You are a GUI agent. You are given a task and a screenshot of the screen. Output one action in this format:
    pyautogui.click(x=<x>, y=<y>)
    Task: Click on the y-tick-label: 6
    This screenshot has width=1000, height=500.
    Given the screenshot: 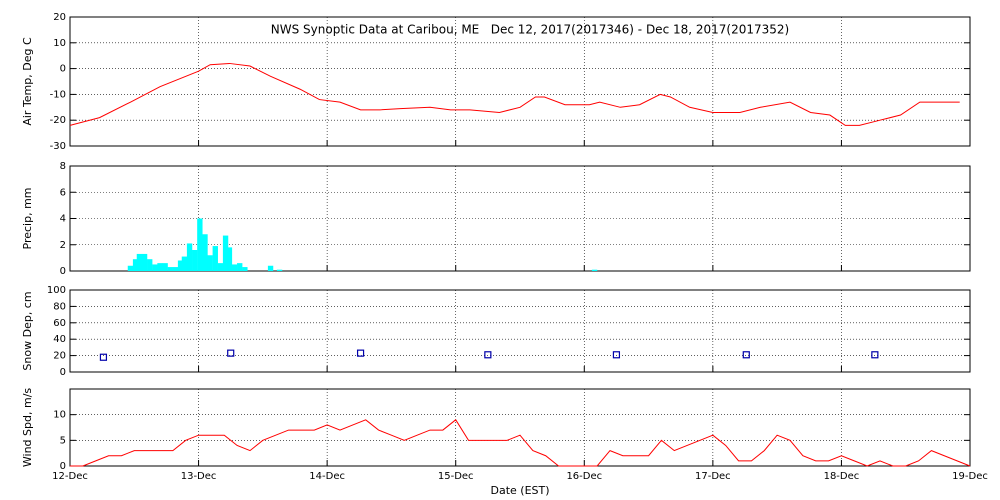 What is the action you would take?
    pyautogui.click(x=63, y=192)
    